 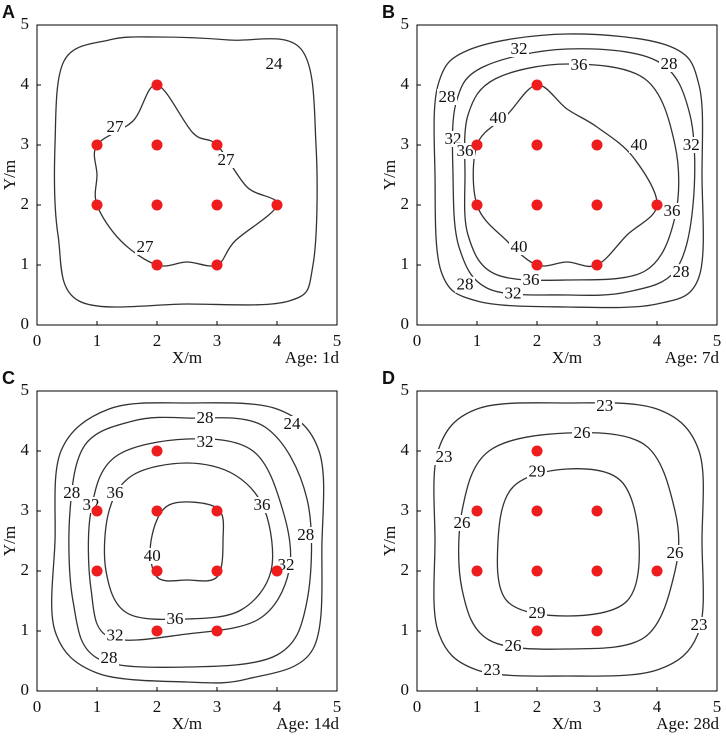 I want to click on age-annotation: Age: 7d, so click(x=692, y=357).